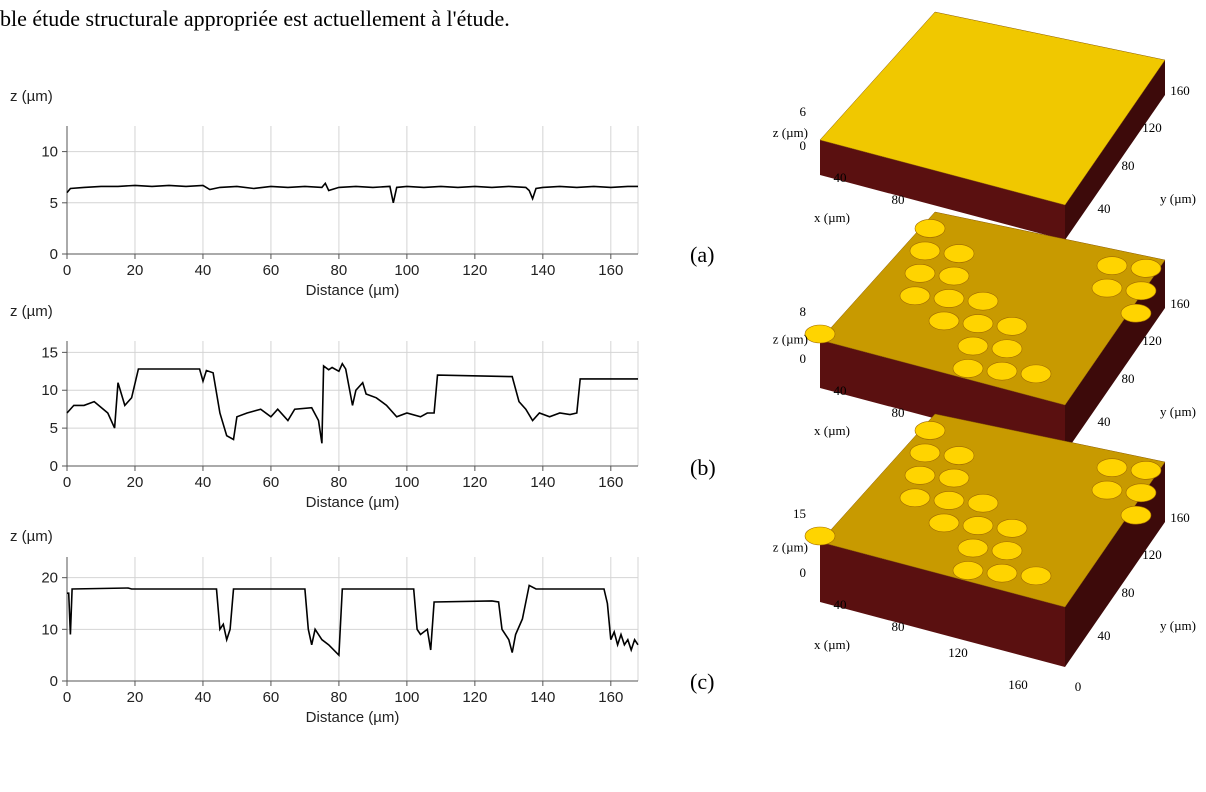 Image resolution: width=1206 pixels, height=792 pixels. Describe the element at coordinates (702, 254) in the screenshot. I see `panel-label: (a)` at that location.